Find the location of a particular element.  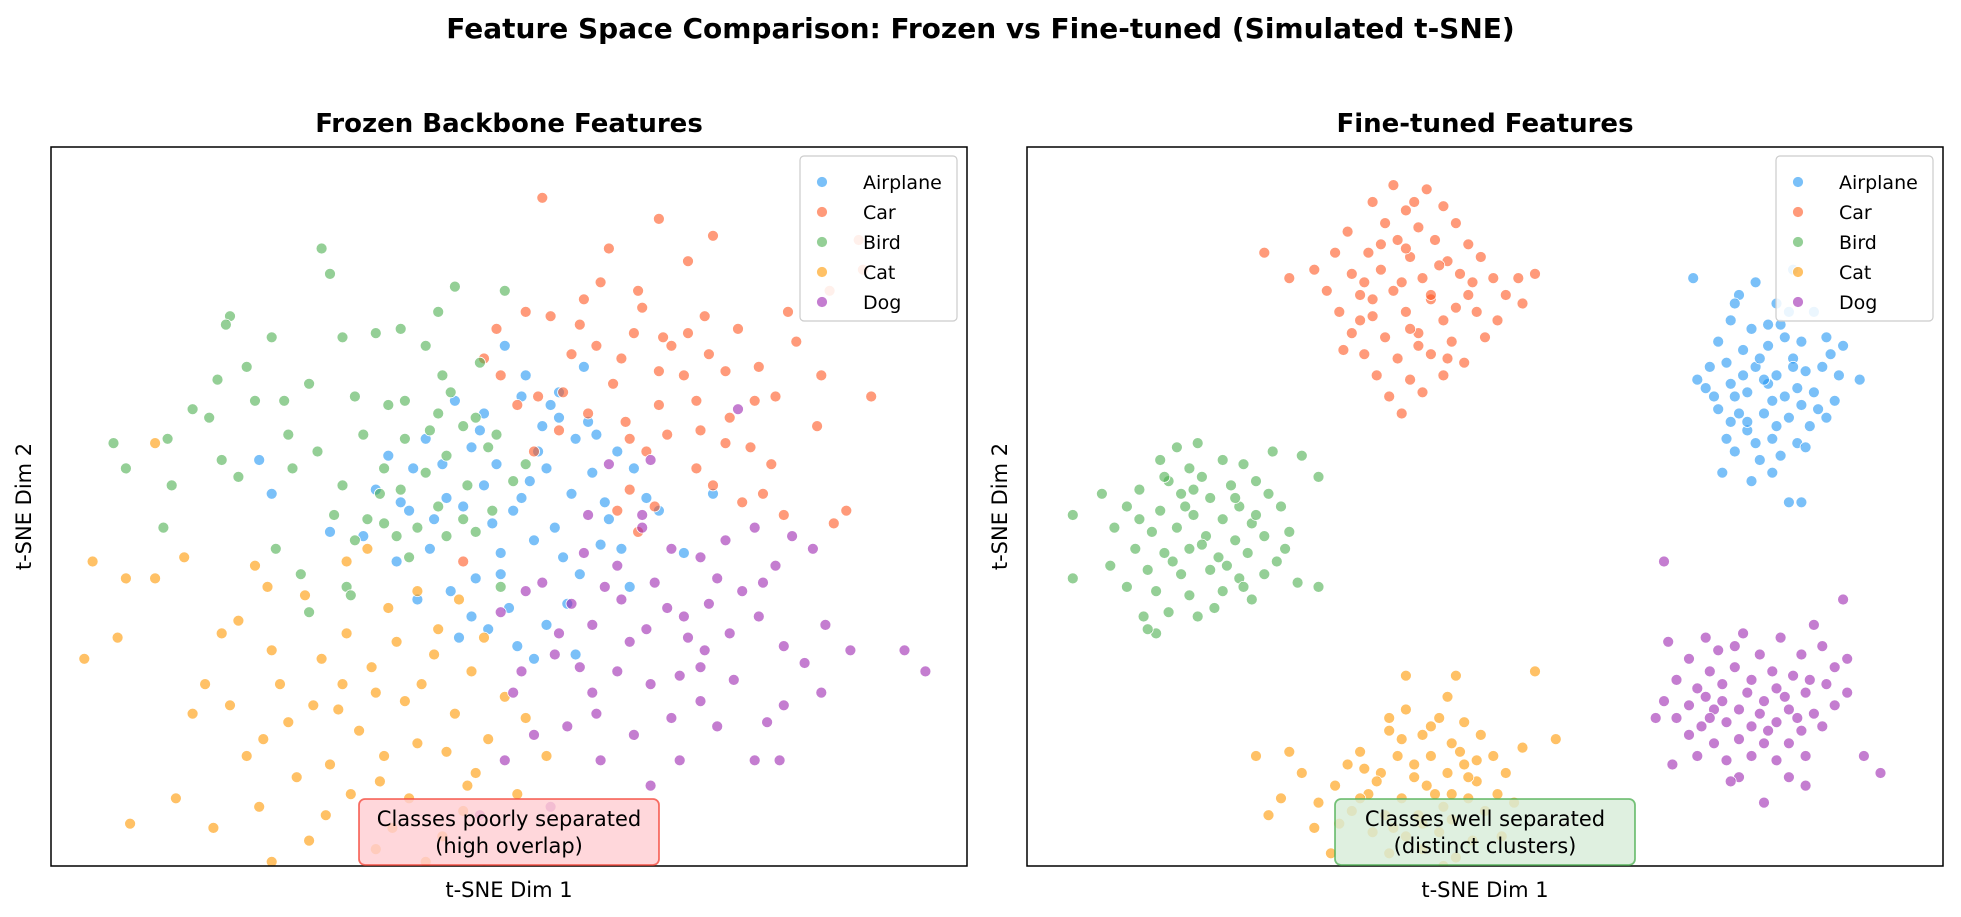

legend-marker is located at coordinates (1798, 212).